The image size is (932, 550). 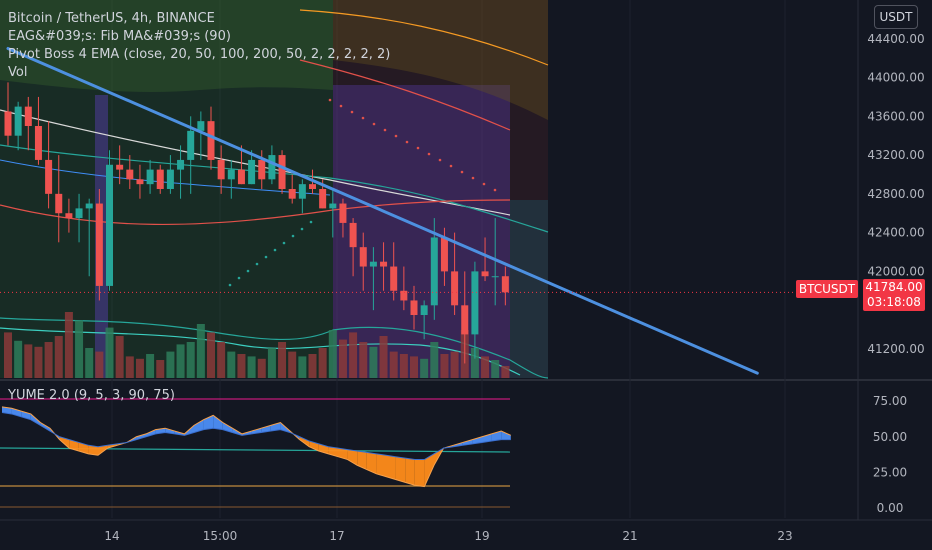 I want to click on ema-blue, so click(x=165, y=177).